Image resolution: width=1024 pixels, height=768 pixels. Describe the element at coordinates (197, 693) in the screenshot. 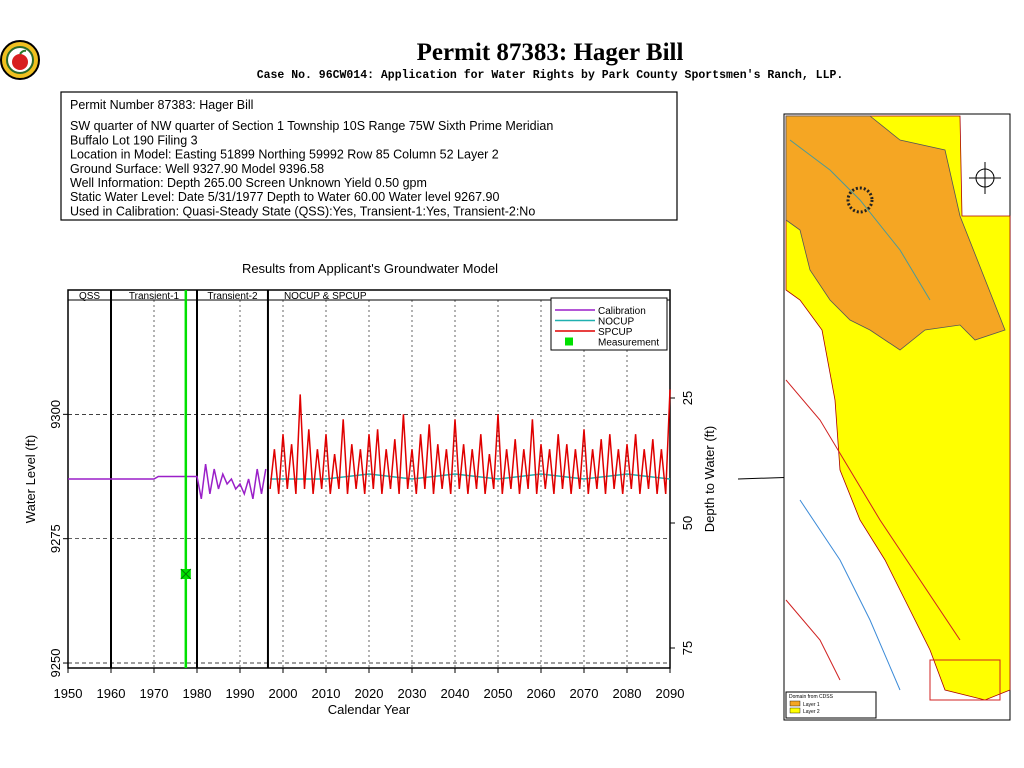

I see `x-tick-label: 1980` at that location.